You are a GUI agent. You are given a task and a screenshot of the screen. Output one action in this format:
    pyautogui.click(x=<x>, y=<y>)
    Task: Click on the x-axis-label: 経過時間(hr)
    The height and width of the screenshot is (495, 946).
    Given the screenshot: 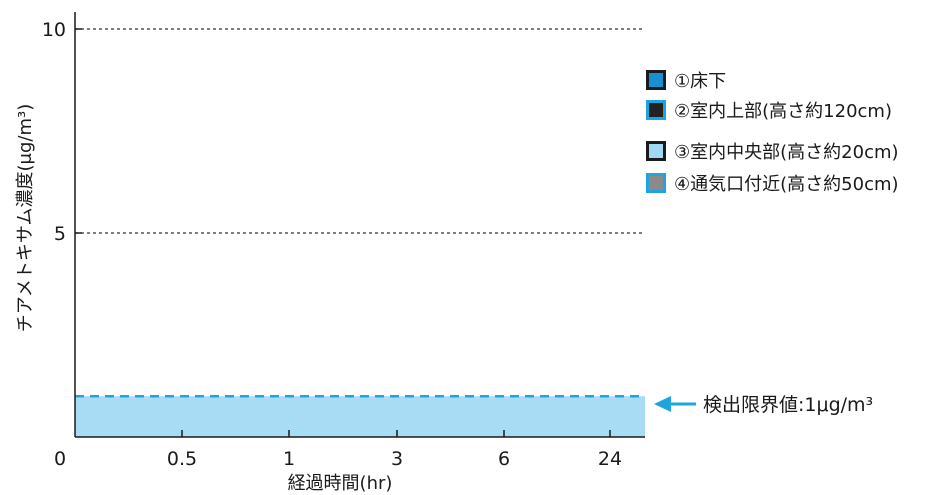 What is the action you would take?
    pyautogui.click(x=340, y=483)
    